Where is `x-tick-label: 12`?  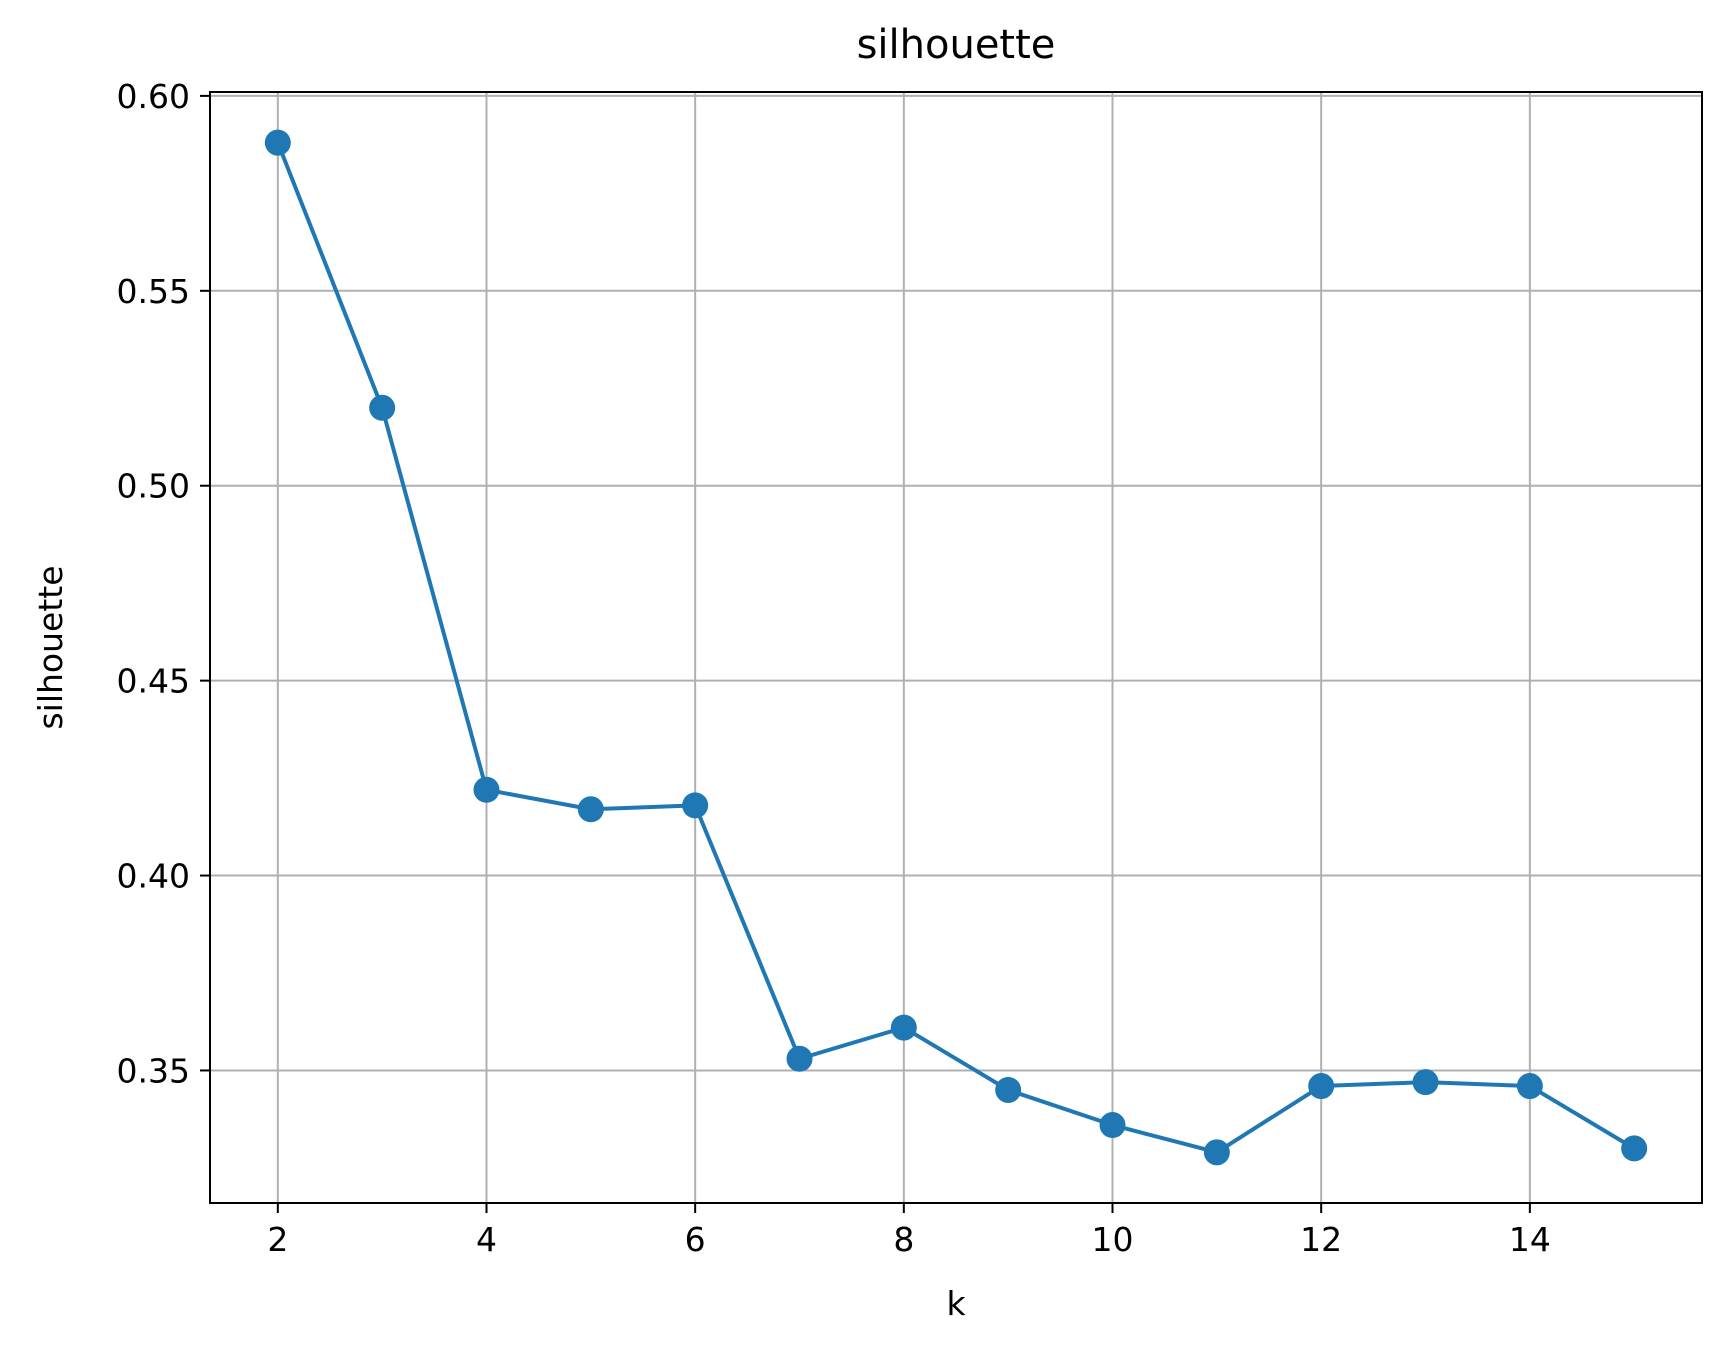
x-tick-label: 12 is located at coordinates (1321, 1239).